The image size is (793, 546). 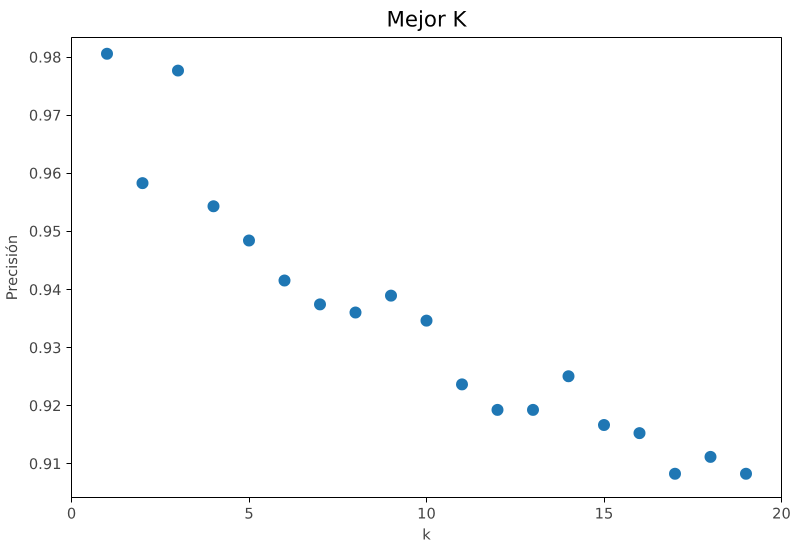 I want to click on y-tick-label: 0.98, so click(x=45, y=58).